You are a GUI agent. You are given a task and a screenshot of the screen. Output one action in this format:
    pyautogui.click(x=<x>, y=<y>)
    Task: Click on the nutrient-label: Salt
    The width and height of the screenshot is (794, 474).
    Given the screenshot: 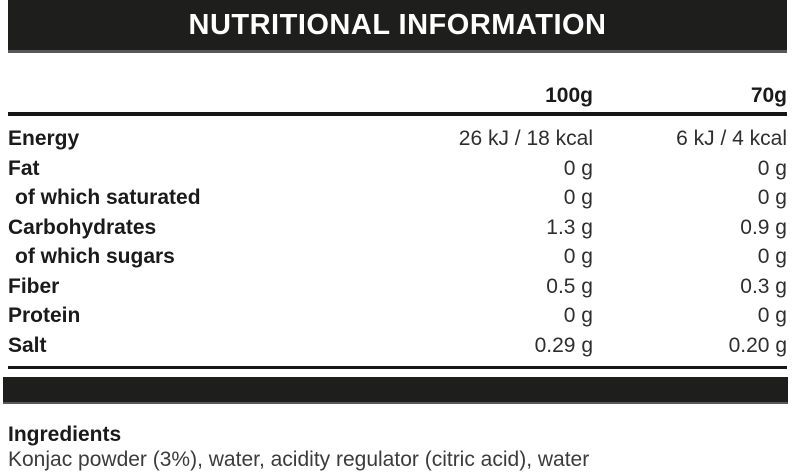 What is the action you would take?
    pyautogui.click(x=27, y=345)
    